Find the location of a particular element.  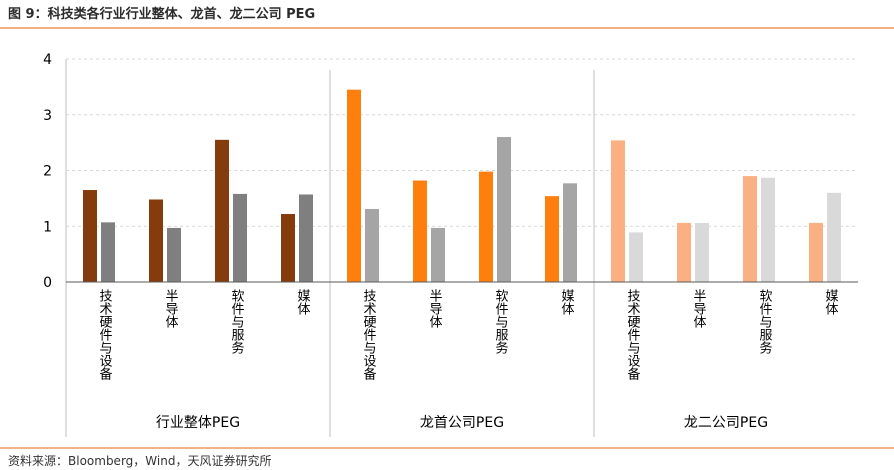

bar-3-1-bar2 is located at coordinates (636, 257).